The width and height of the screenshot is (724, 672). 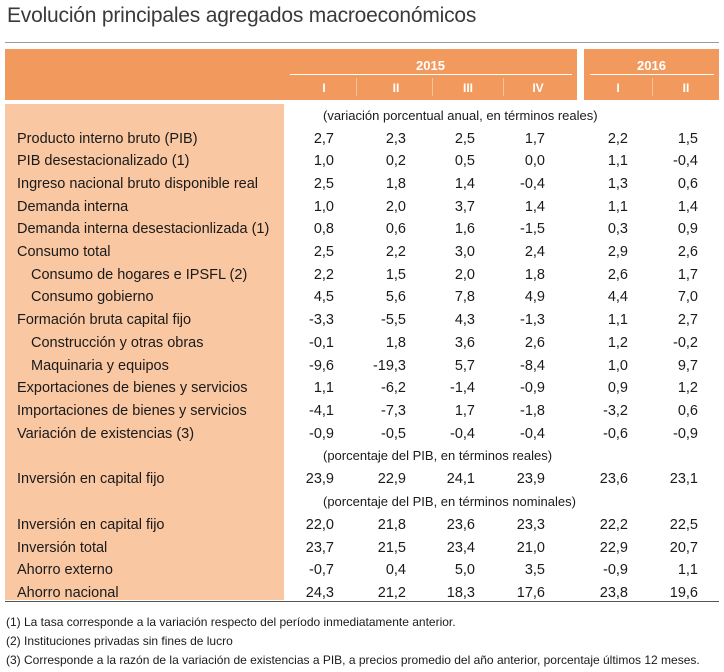 I want to click on table-cell: -0,2, so click(x=685, y=342).